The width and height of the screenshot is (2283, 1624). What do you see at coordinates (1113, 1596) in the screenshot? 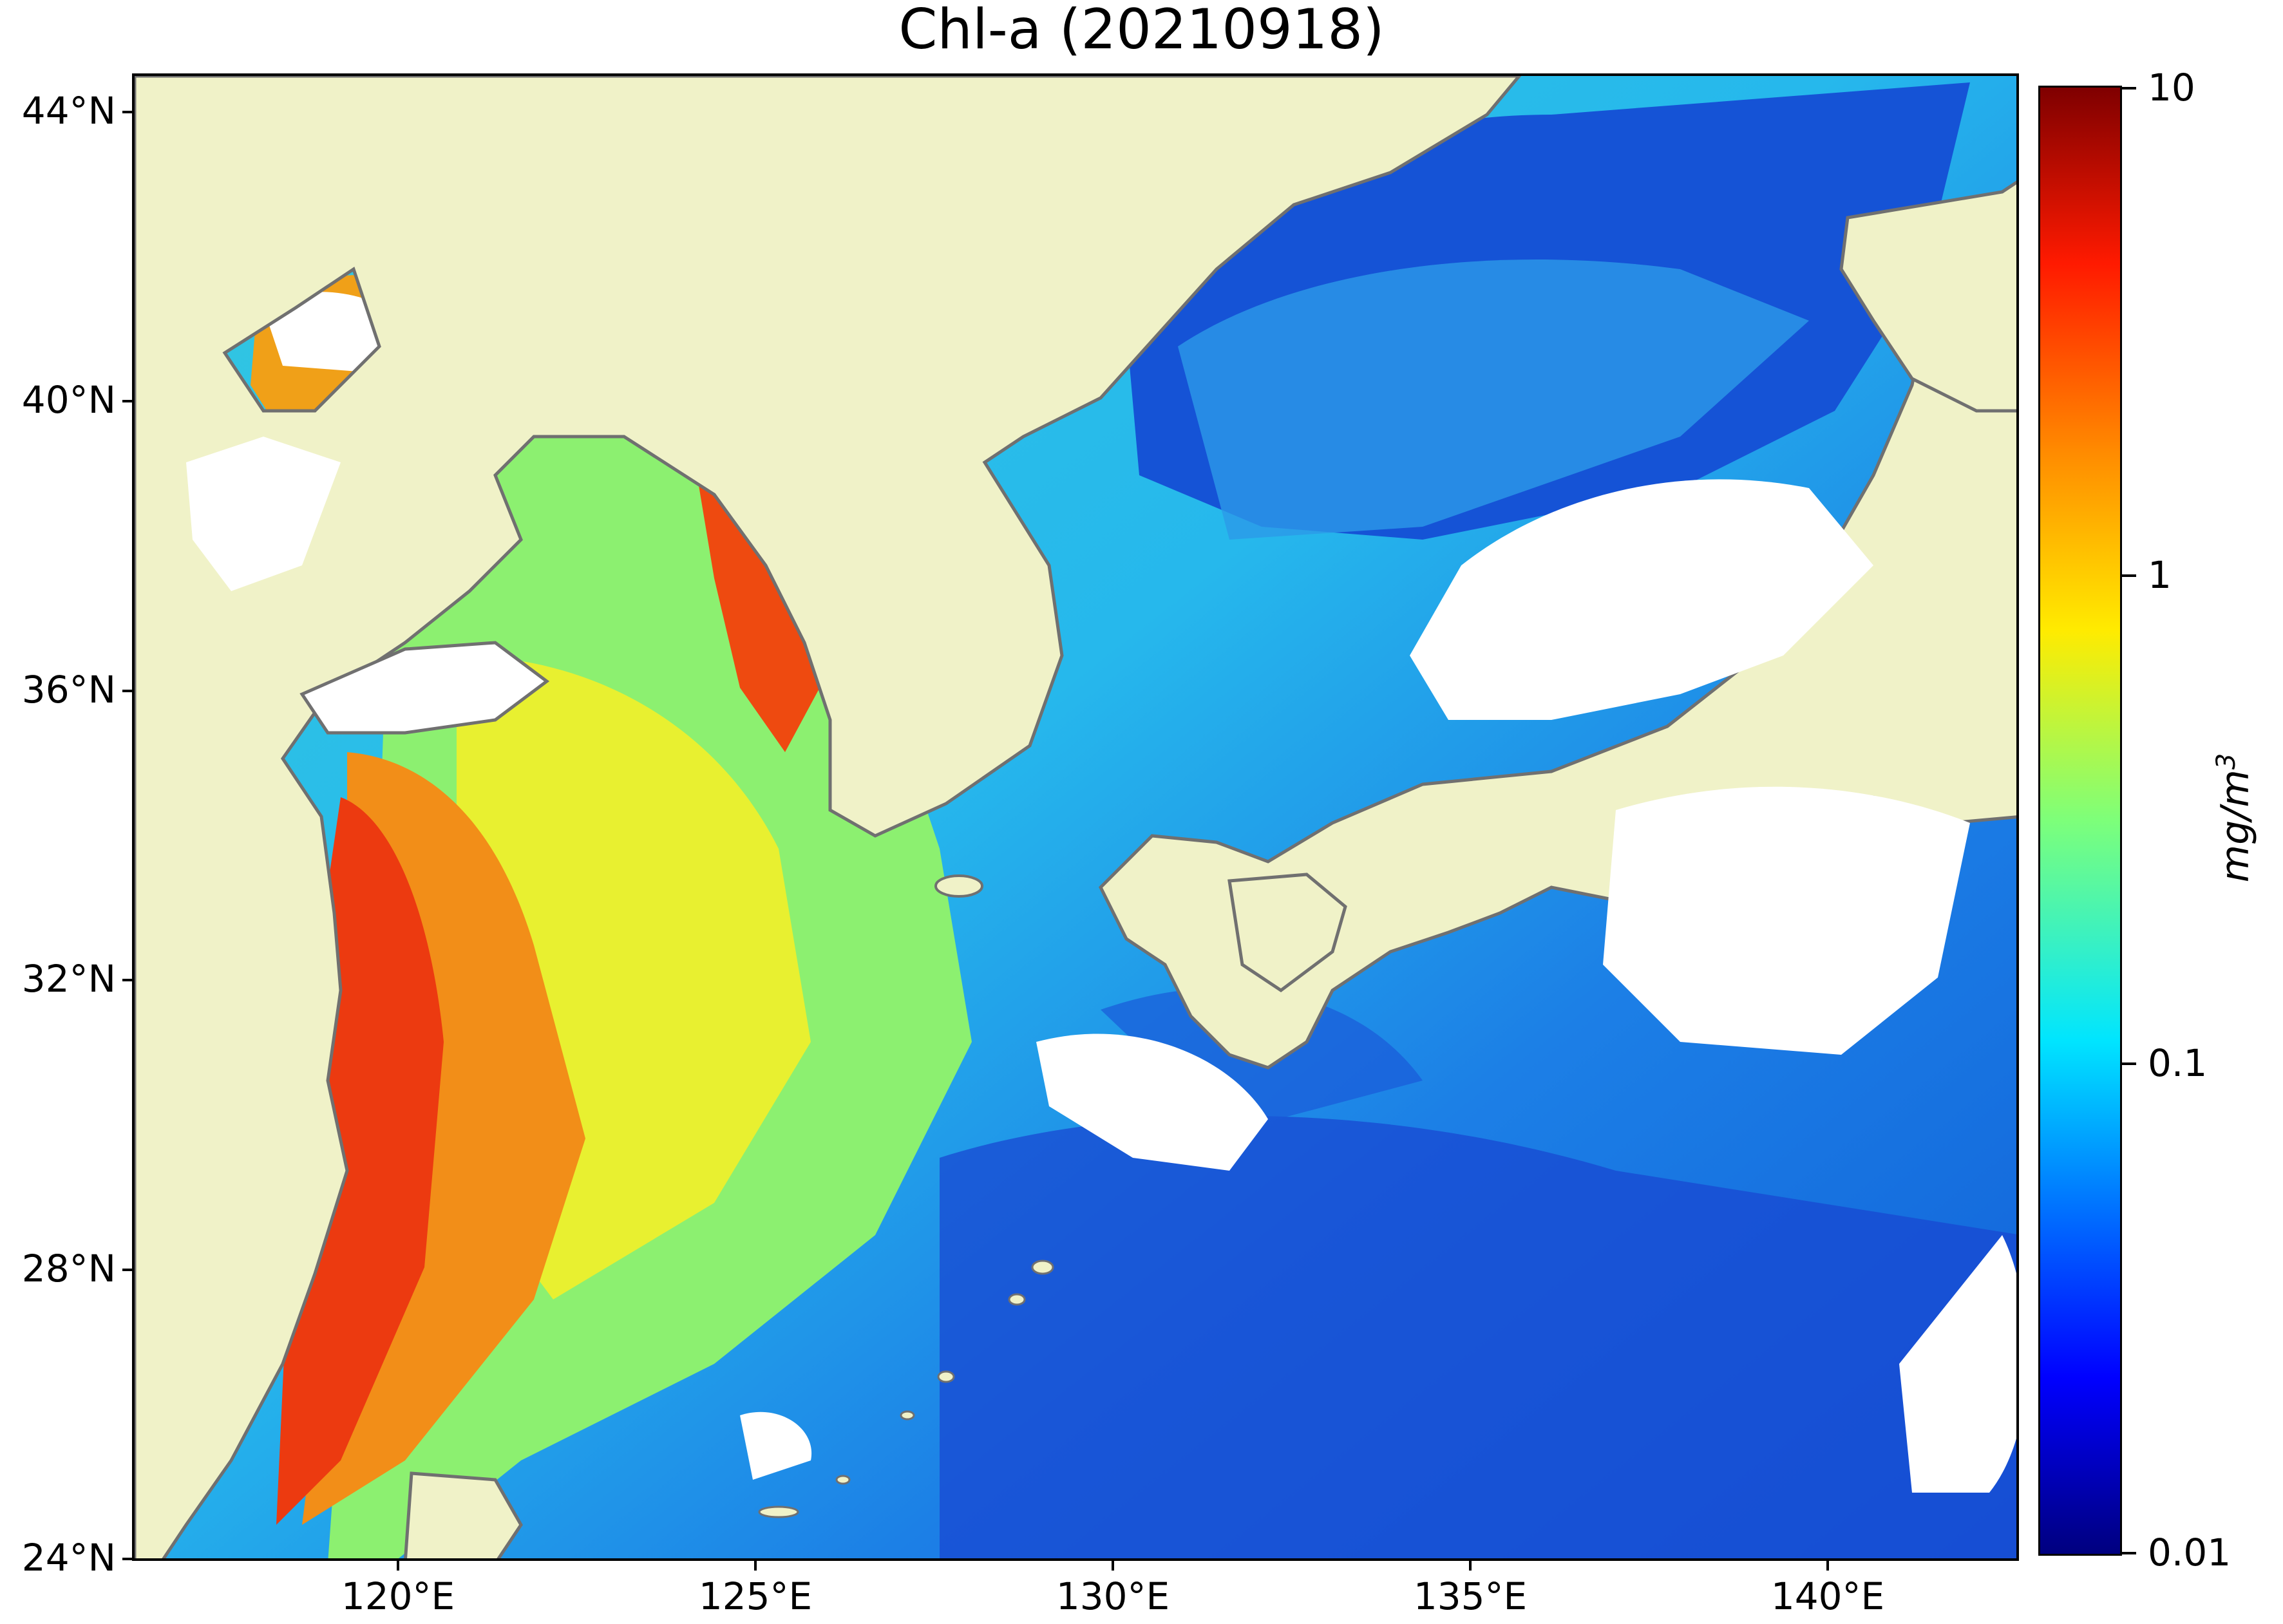
I see `lon-label-130: 130°E` at bounding box center [1113, 1596].